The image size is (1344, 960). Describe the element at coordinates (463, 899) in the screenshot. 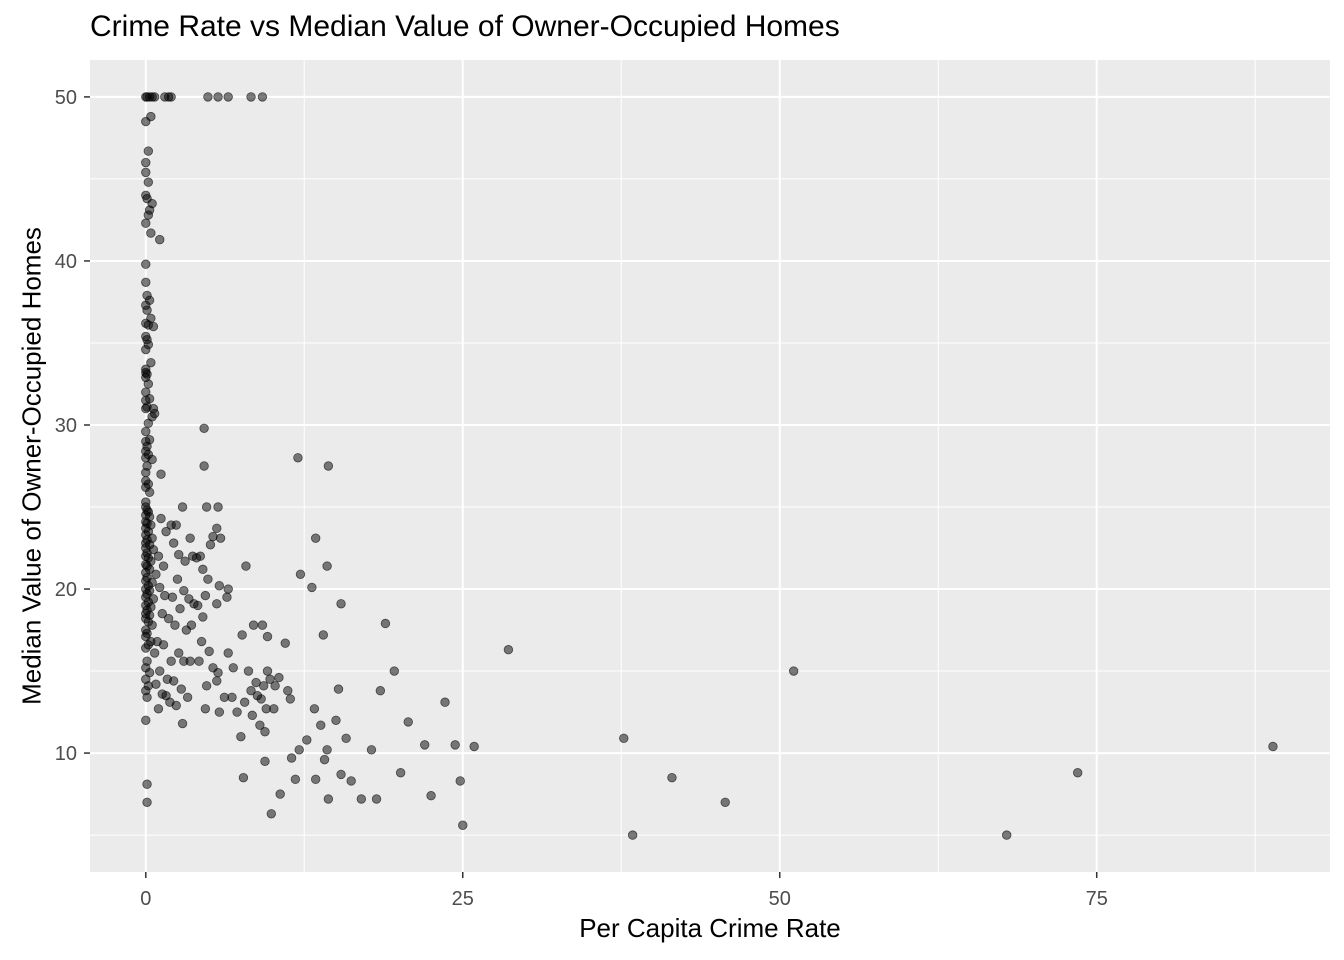

I see `x-tick-label: 25` at that location.